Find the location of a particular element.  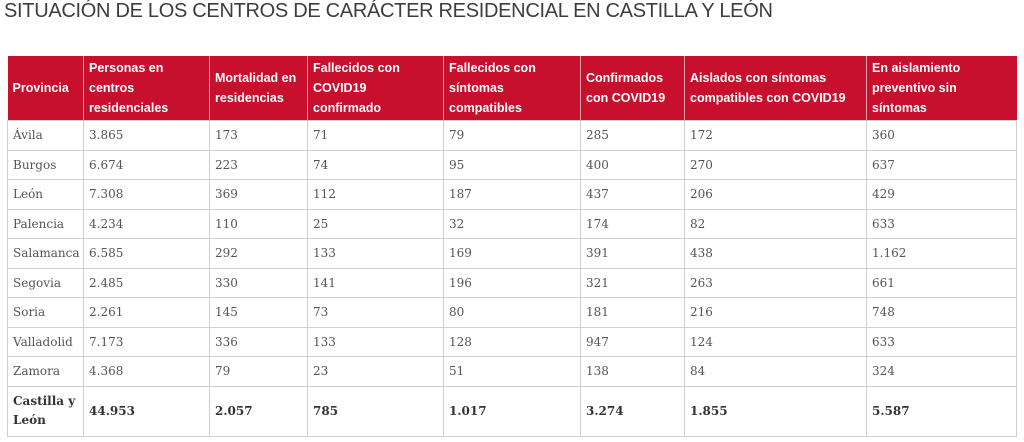

cell-provincia: Palencia is located at coordinates (45, 223).